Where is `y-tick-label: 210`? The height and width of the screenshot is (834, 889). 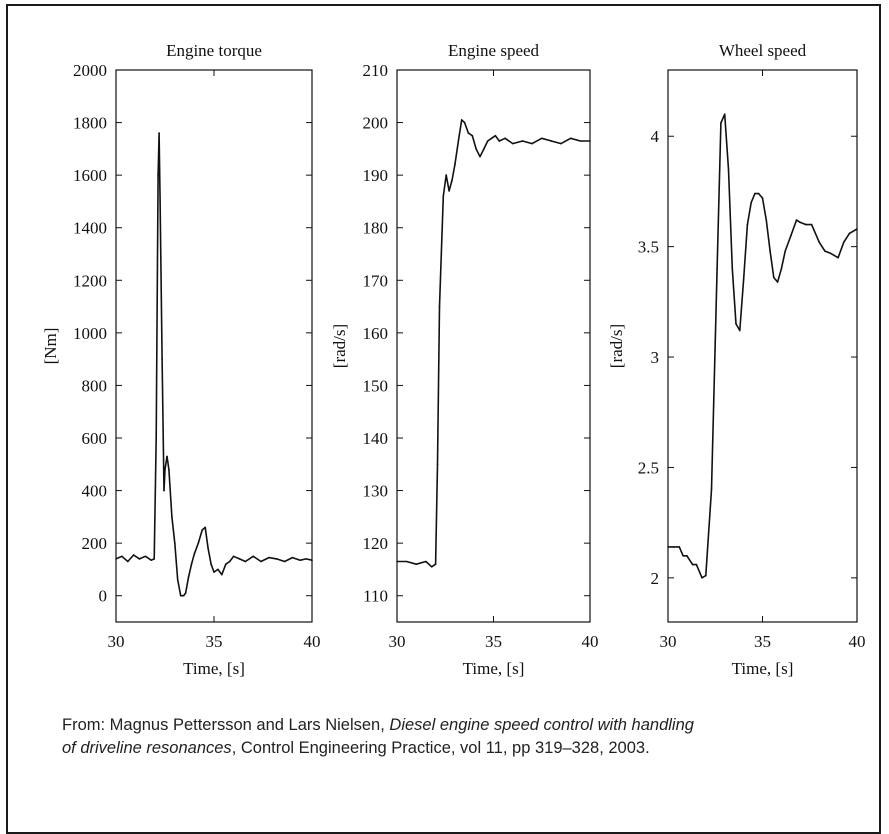
y-tick-label: 210 is located at coordinates (376, 70).